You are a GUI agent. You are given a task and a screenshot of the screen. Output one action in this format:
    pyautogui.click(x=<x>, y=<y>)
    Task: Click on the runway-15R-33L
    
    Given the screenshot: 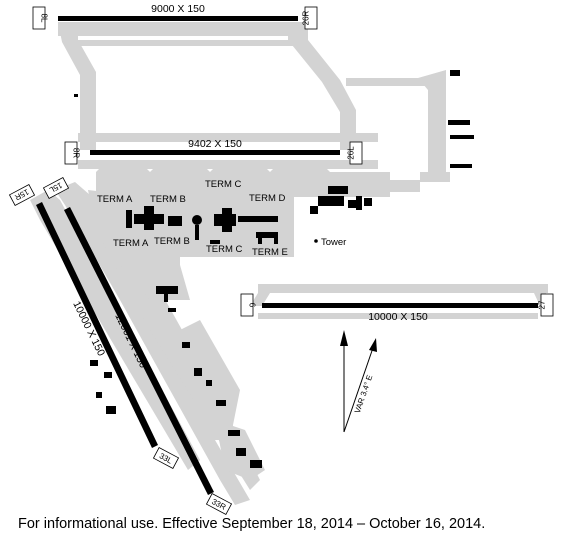 What is the action you would take?
    pyautogui.click(x=97, y=325)
    